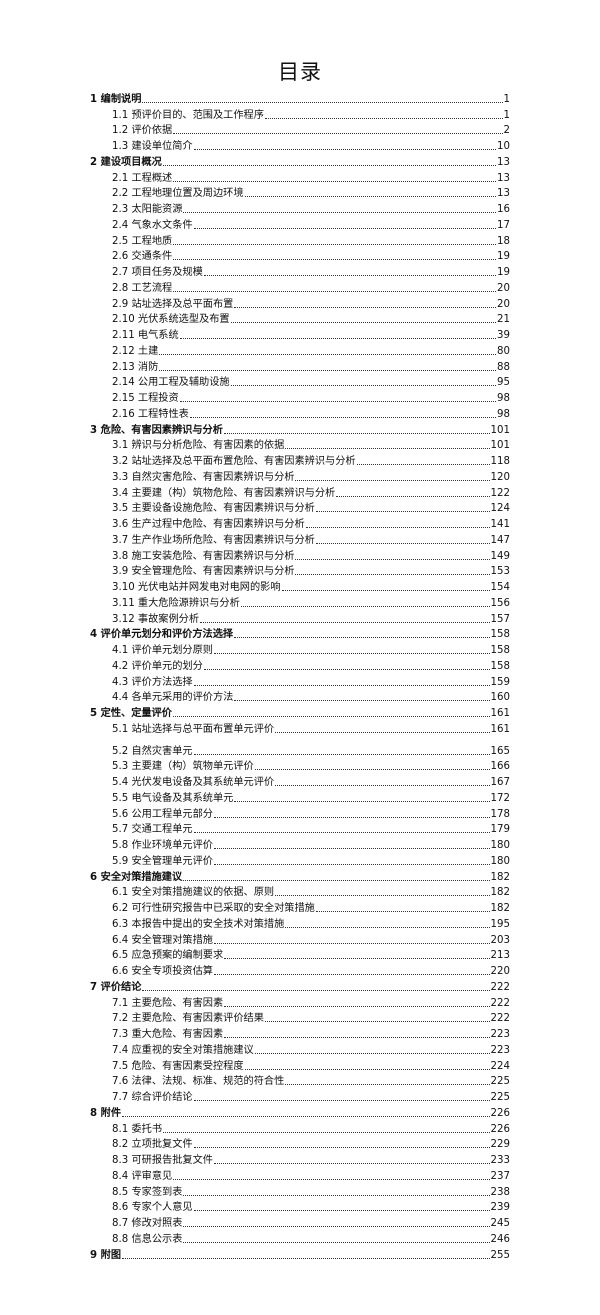 The height and width of the screenshot is (1315, 600). What do you see at coordinates (300, 586) in the screenshot?
I see `toc-section-entry: 3.10 光伏电站并网发电对电网的影响 154` at bounding box center [300, 586].